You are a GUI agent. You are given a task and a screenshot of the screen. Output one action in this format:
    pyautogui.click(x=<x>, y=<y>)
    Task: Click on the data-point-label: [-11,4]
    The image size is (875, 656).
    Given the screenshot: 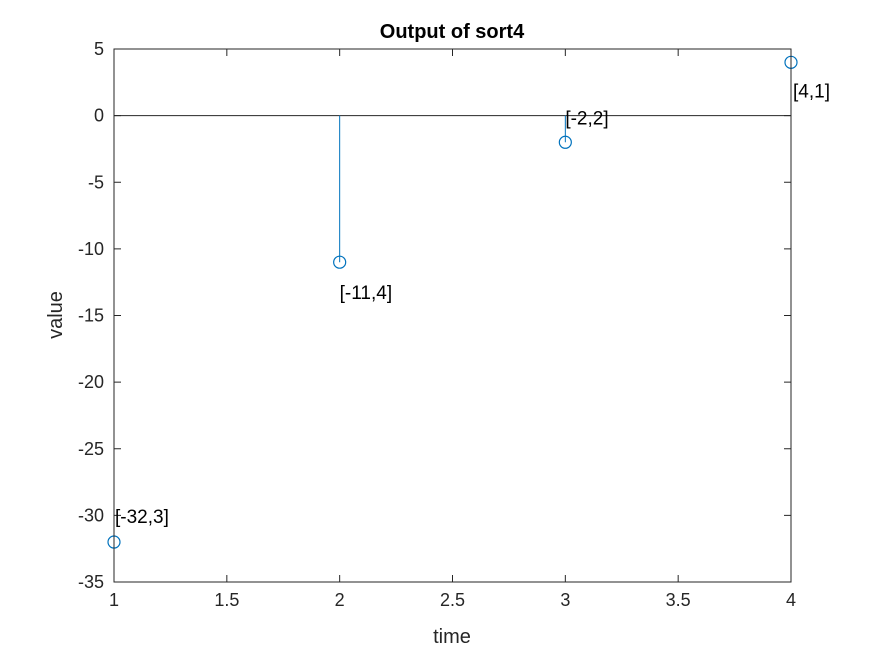 What is the action you would take?
    pyautogui.click(x=366, y=293)
    